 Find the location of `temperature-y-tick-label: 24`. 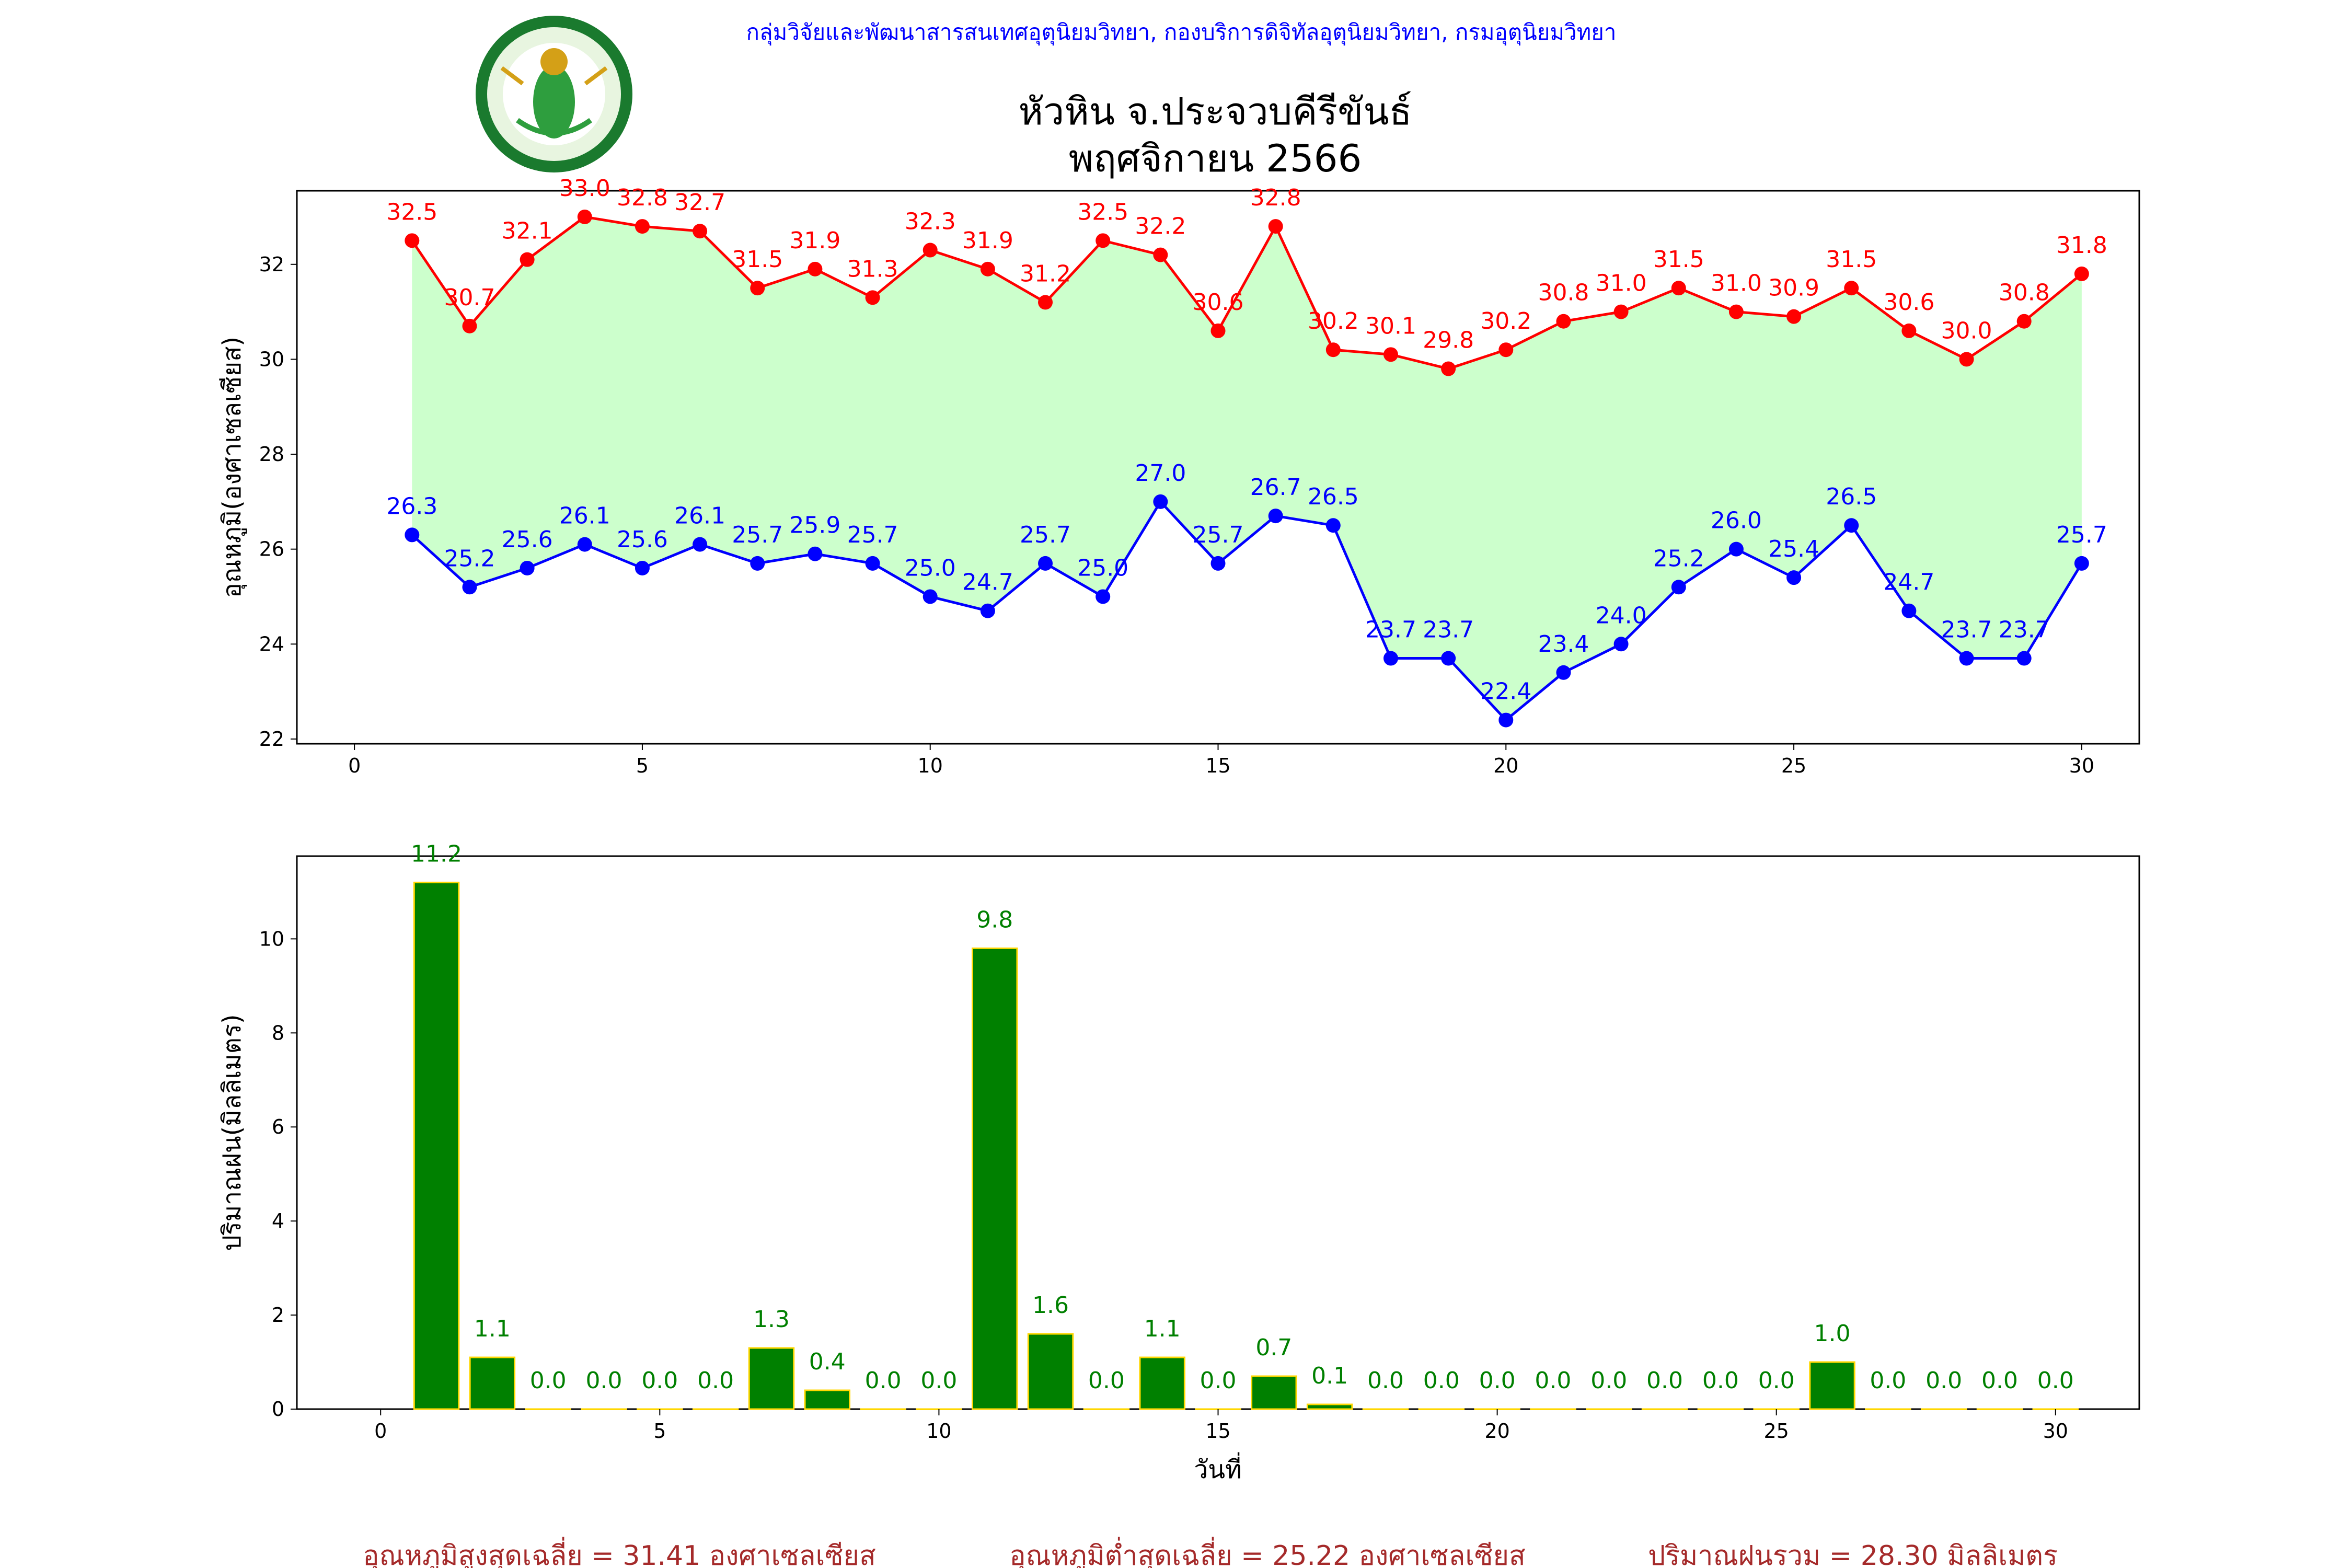

temperature-y-tick-label: 24 is located at coordinates (271, 643).